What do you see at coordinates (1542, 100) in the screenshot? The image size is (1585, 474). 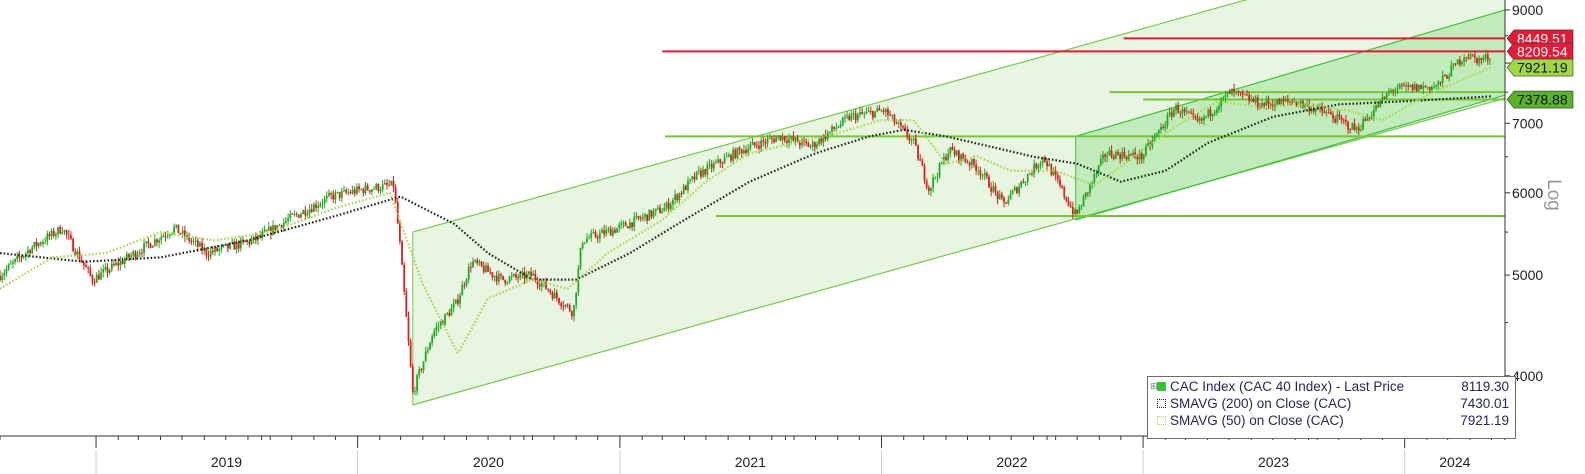 I see `price-tag-label: 7378.88` at bounding box center [1542, 100].